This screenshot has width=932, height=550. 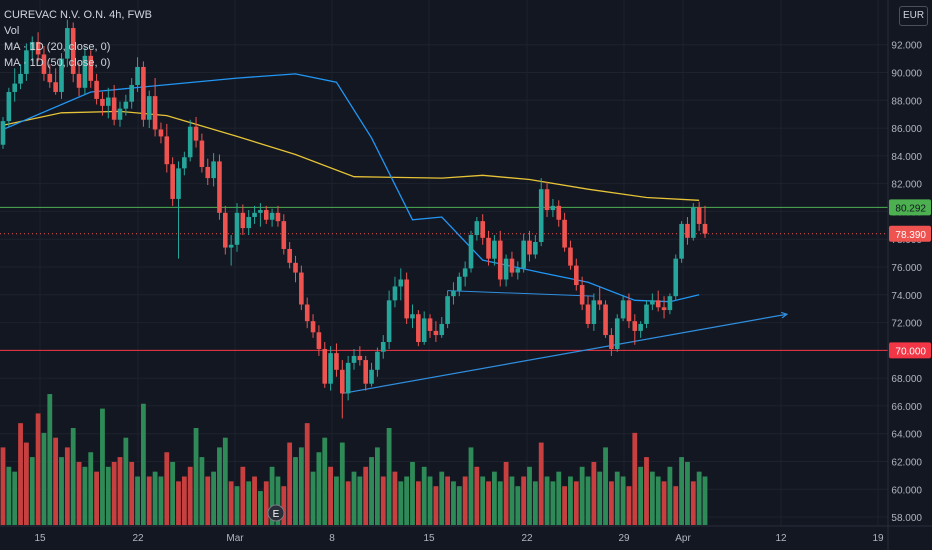 I want to click on trendlines, so click(x=565, y=342).